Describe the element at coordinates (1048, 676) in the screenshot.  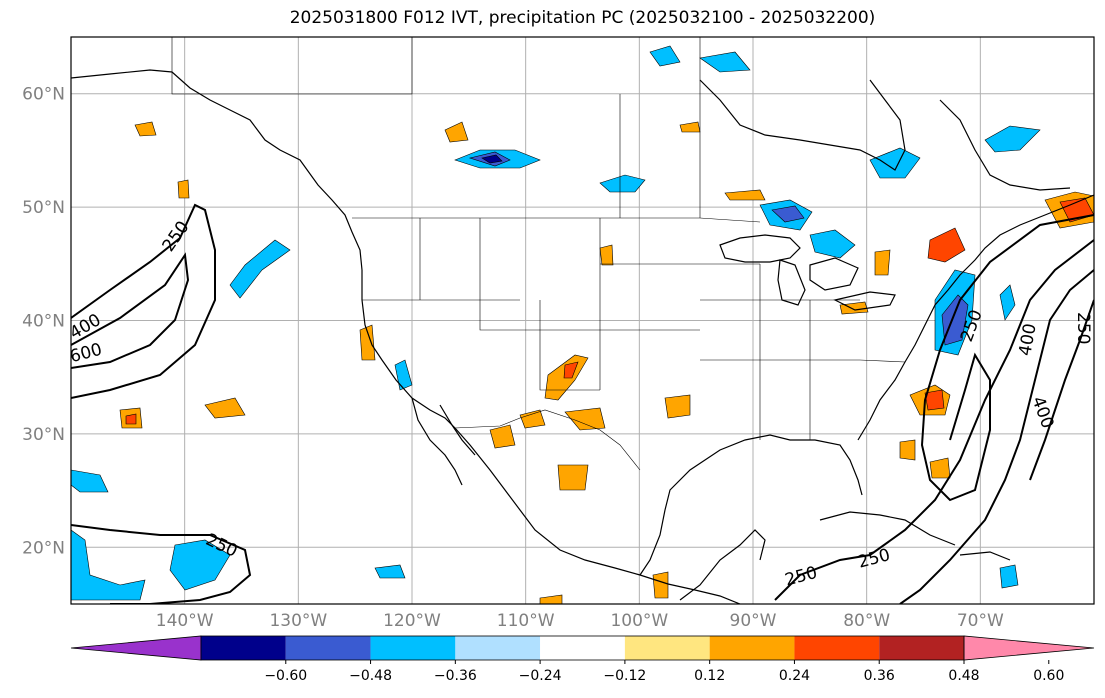
I see `colorbar-label: 0.60` at that location.